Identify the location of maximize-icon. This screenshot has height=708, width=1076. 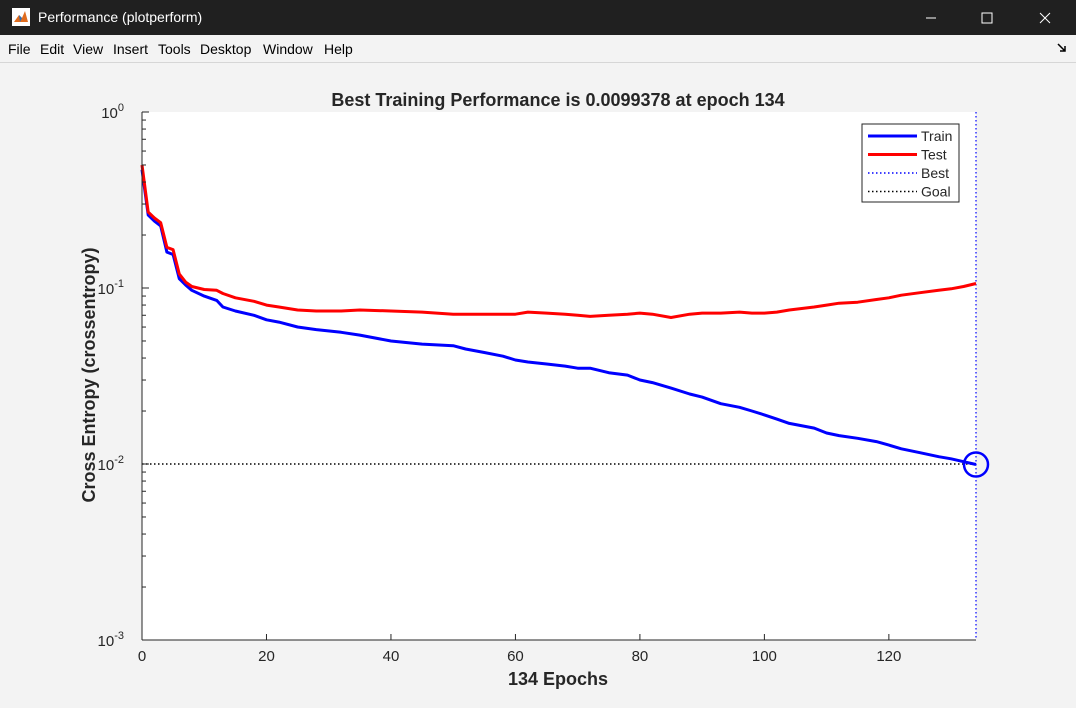
(987, 17).